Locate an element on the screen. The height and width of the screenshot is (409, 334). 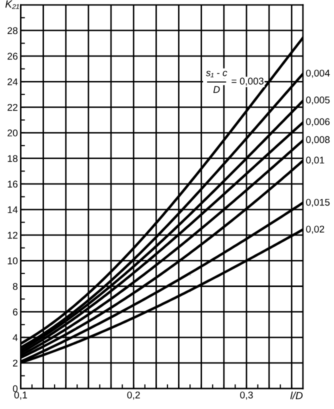
y-tick-label: 8 is located at coordinates (15, 286).